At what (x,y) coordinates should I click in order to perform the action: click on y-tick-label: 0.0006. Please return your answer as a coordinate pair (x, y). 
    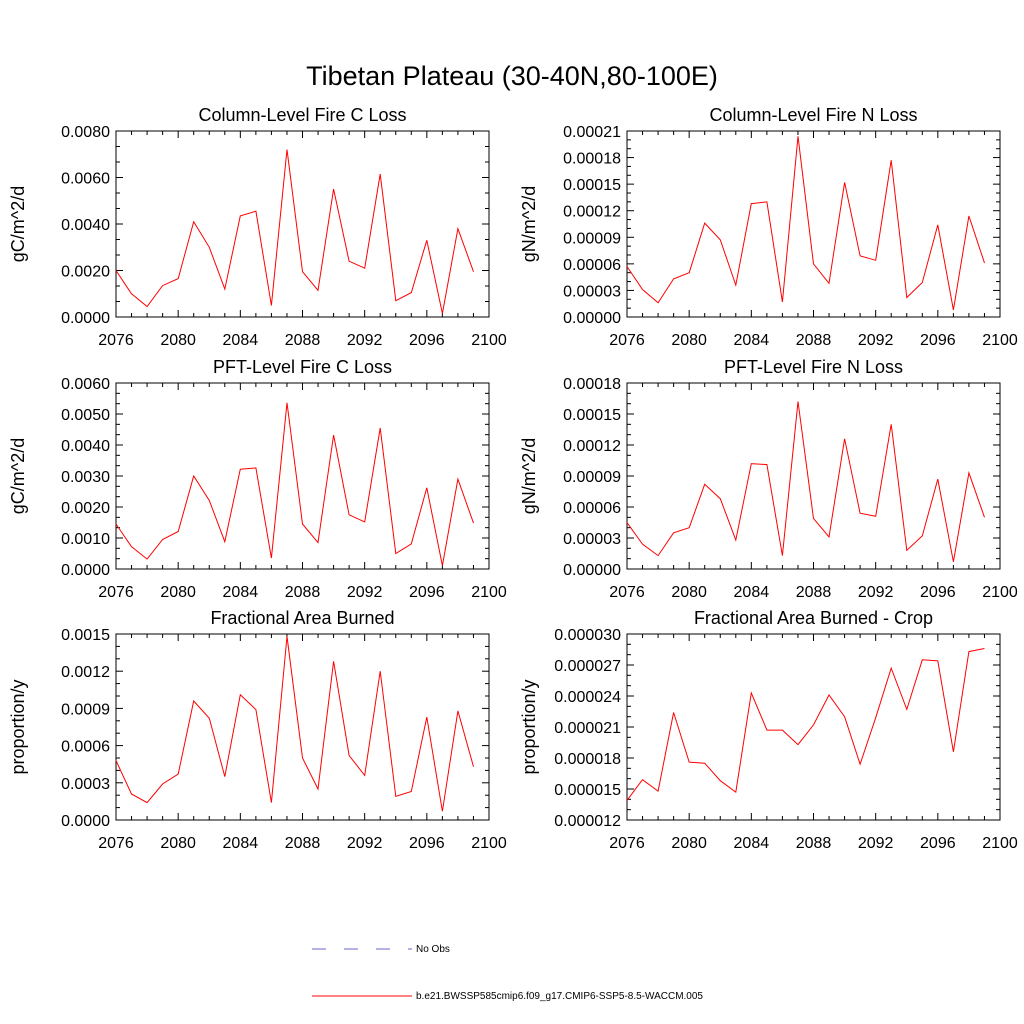
    Looking at the image, I should click on (85, 747).